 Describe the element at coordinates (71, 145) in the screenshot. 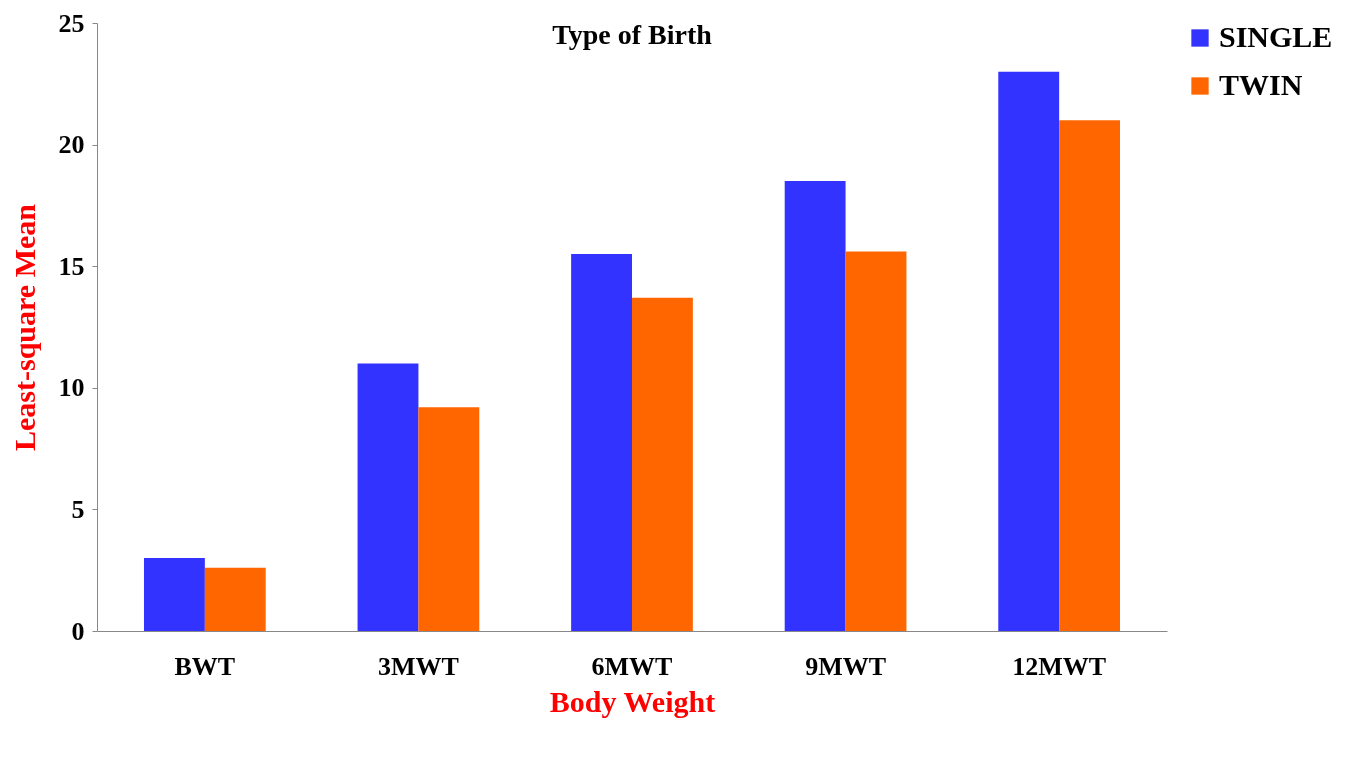

I see `y-tick-label: 20` at that location.